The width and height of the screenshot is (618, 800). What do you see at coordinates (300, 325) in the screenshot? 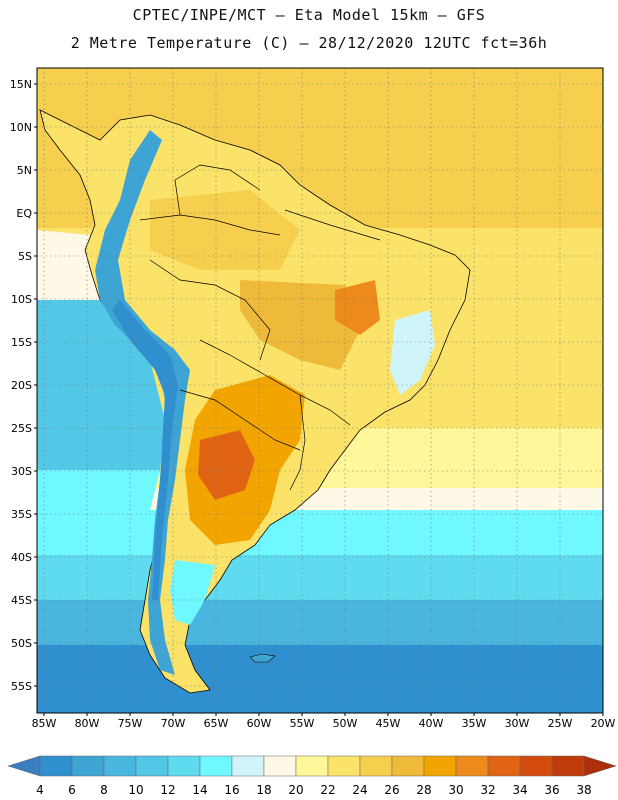
I see `warm-zone-central` at bounding box center [300, 325].